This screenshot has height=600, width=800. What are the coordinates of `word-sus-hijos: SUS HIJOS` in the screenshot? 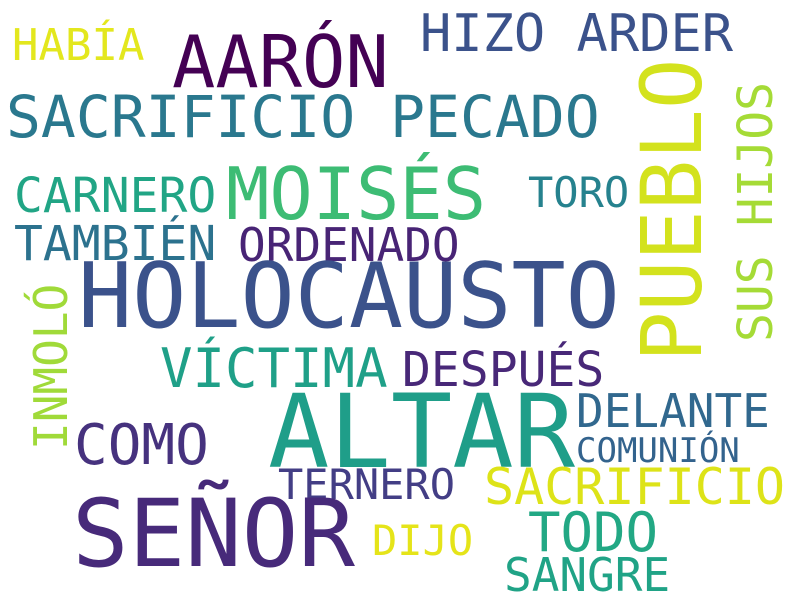 It's located at (756, 211).